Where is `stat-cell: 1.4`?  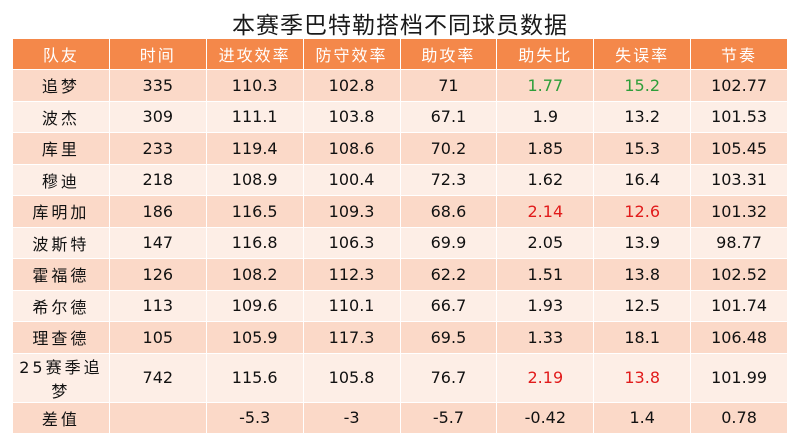
stat-cell: 1.4 is located at coordinates (642, 417).